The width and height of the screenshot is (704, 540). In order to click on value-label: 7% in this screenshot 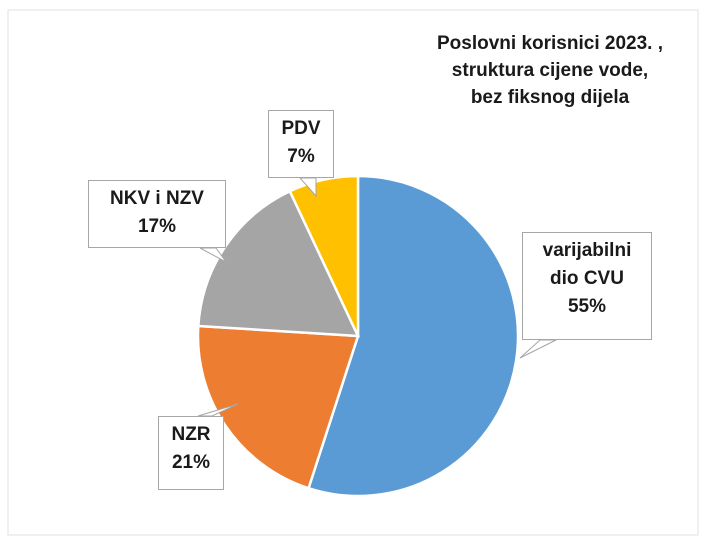, I will do `click(301, 156)`.